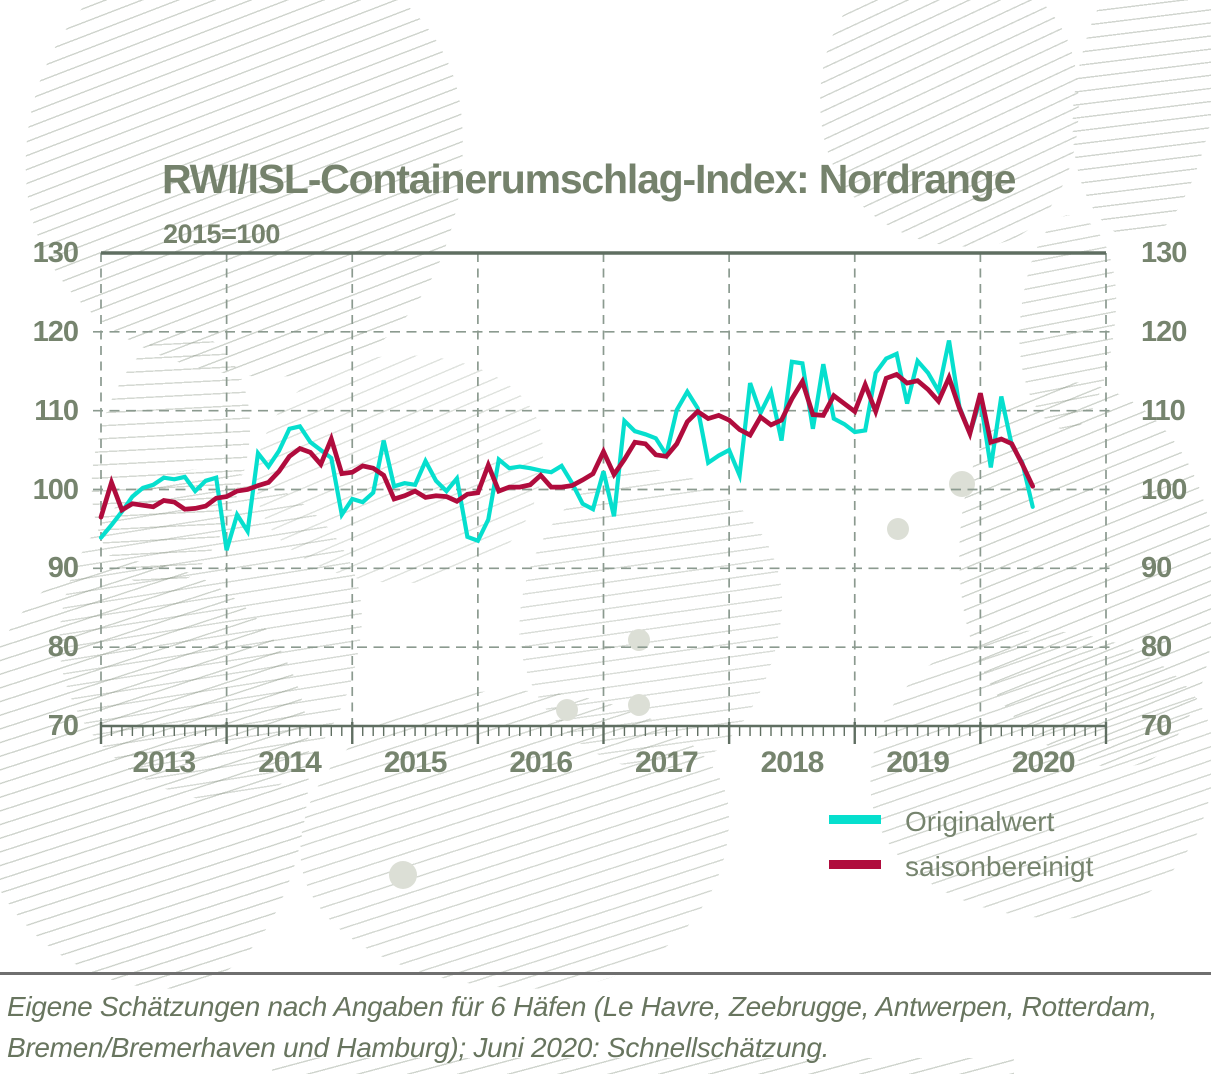 This screenshot has width=1211, height=1074. Describe the element at coordinates (63, 568) in the screenshot. I see `y-tick-label-left: 90` at that location.